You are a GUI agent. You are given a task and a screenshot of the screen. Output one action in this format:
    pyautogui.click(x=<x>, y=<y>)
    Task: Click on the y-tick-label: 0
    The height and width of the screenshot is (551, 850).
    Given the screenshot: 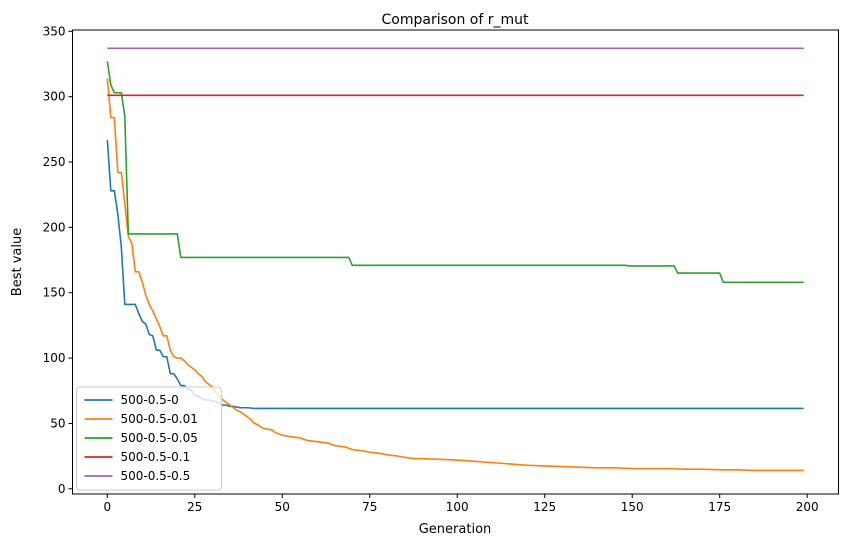 What is the action you would take?
    pyautogui.click(x=62, y=489)
    